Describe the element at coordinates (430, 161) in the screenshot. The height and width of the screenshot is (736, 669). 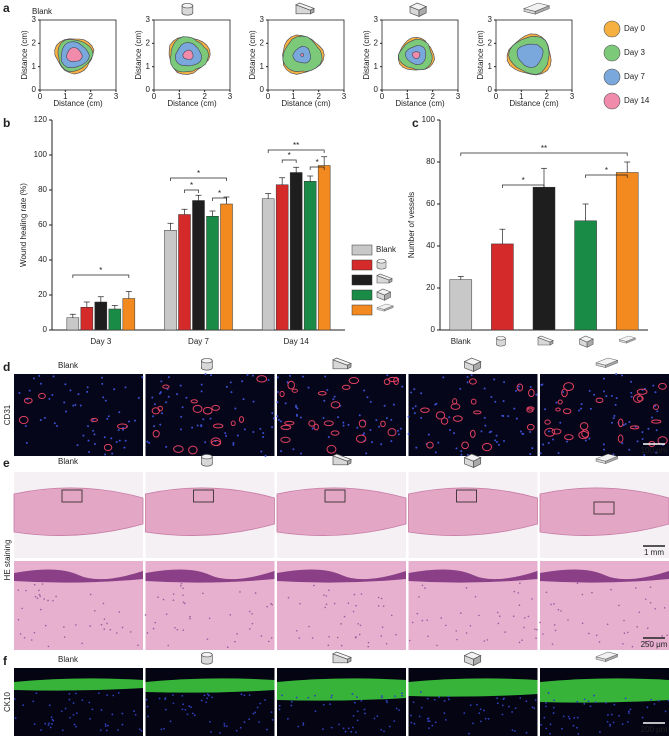
I see `y-tick-label: 80` at that location.